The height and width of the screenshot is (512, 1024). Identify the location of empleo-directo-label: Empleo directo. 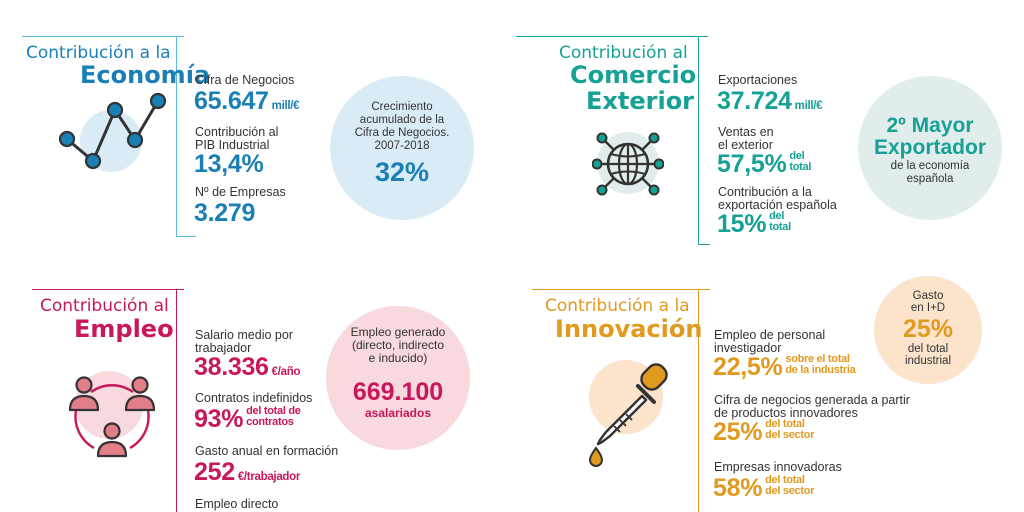
(237, 504).